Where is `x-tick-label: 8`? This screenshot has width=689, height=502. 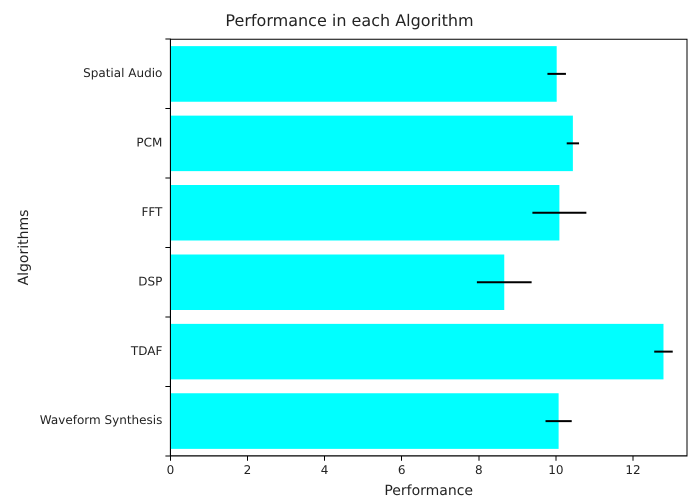
x-tick-label: 8 is located at coordinates (478, 470).